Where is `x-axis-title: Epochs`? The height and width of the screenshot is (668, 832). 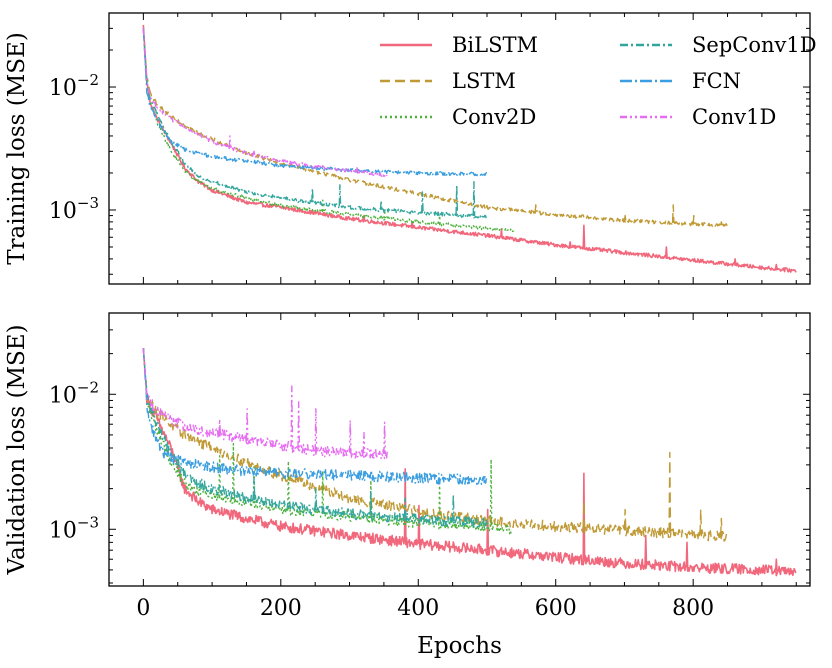
x-axis-title: Epochs is located at coordinates (459, 646).